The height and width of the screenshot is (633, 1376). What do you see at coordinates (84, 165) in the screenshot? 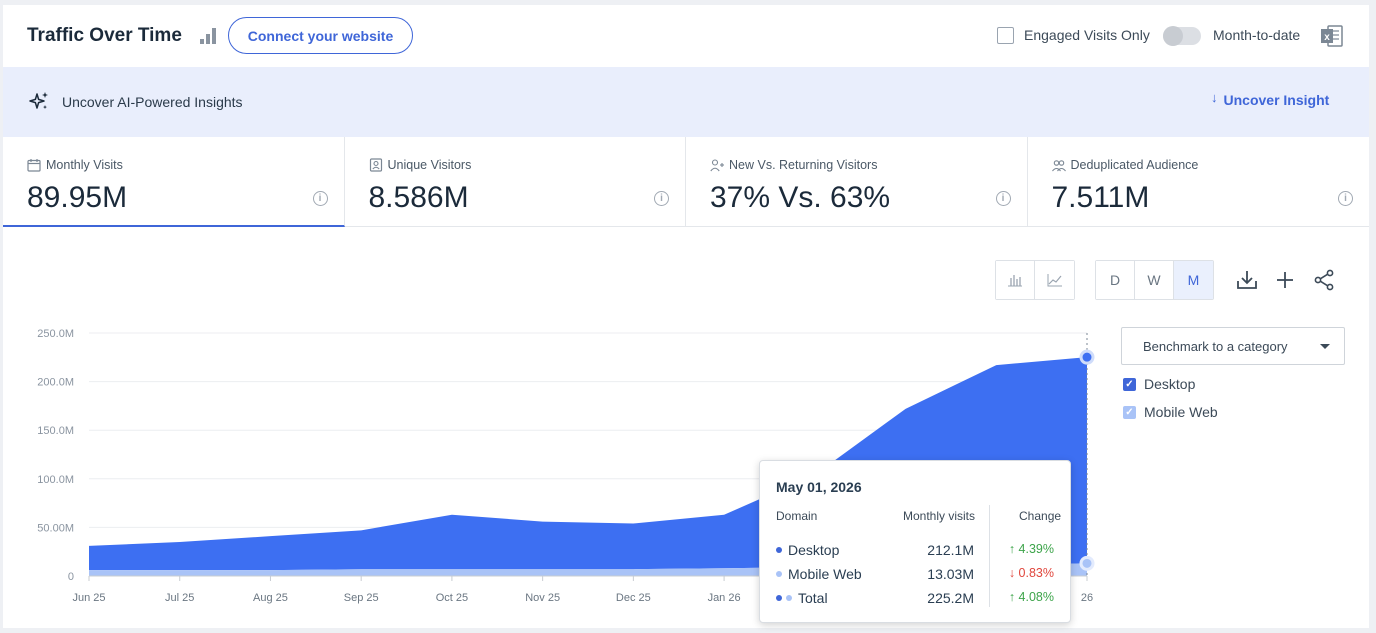
I see `metric-label: Monthly Visits` at bounding box center [84, 165].